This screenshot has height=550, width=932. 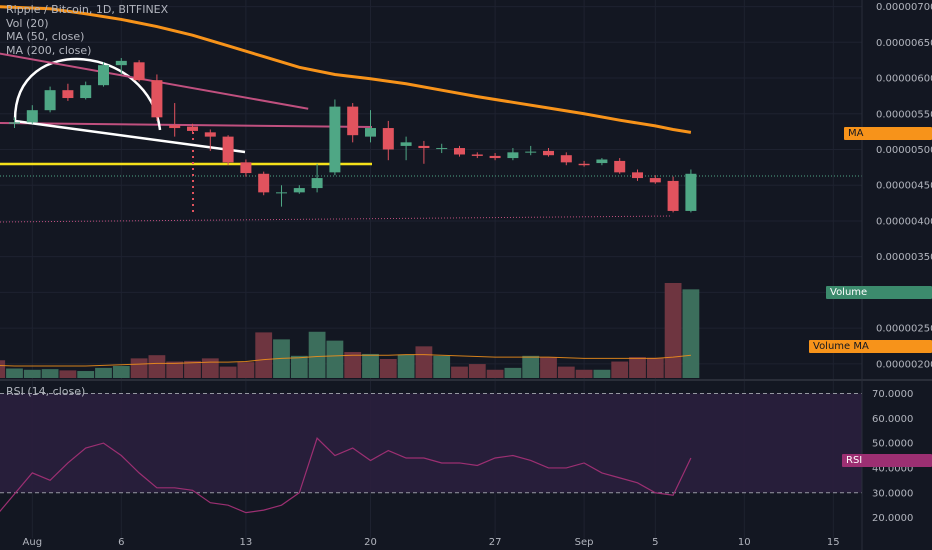 I want to click on rsi-axis-tick: 50.0000, so click(x=892, y=444).